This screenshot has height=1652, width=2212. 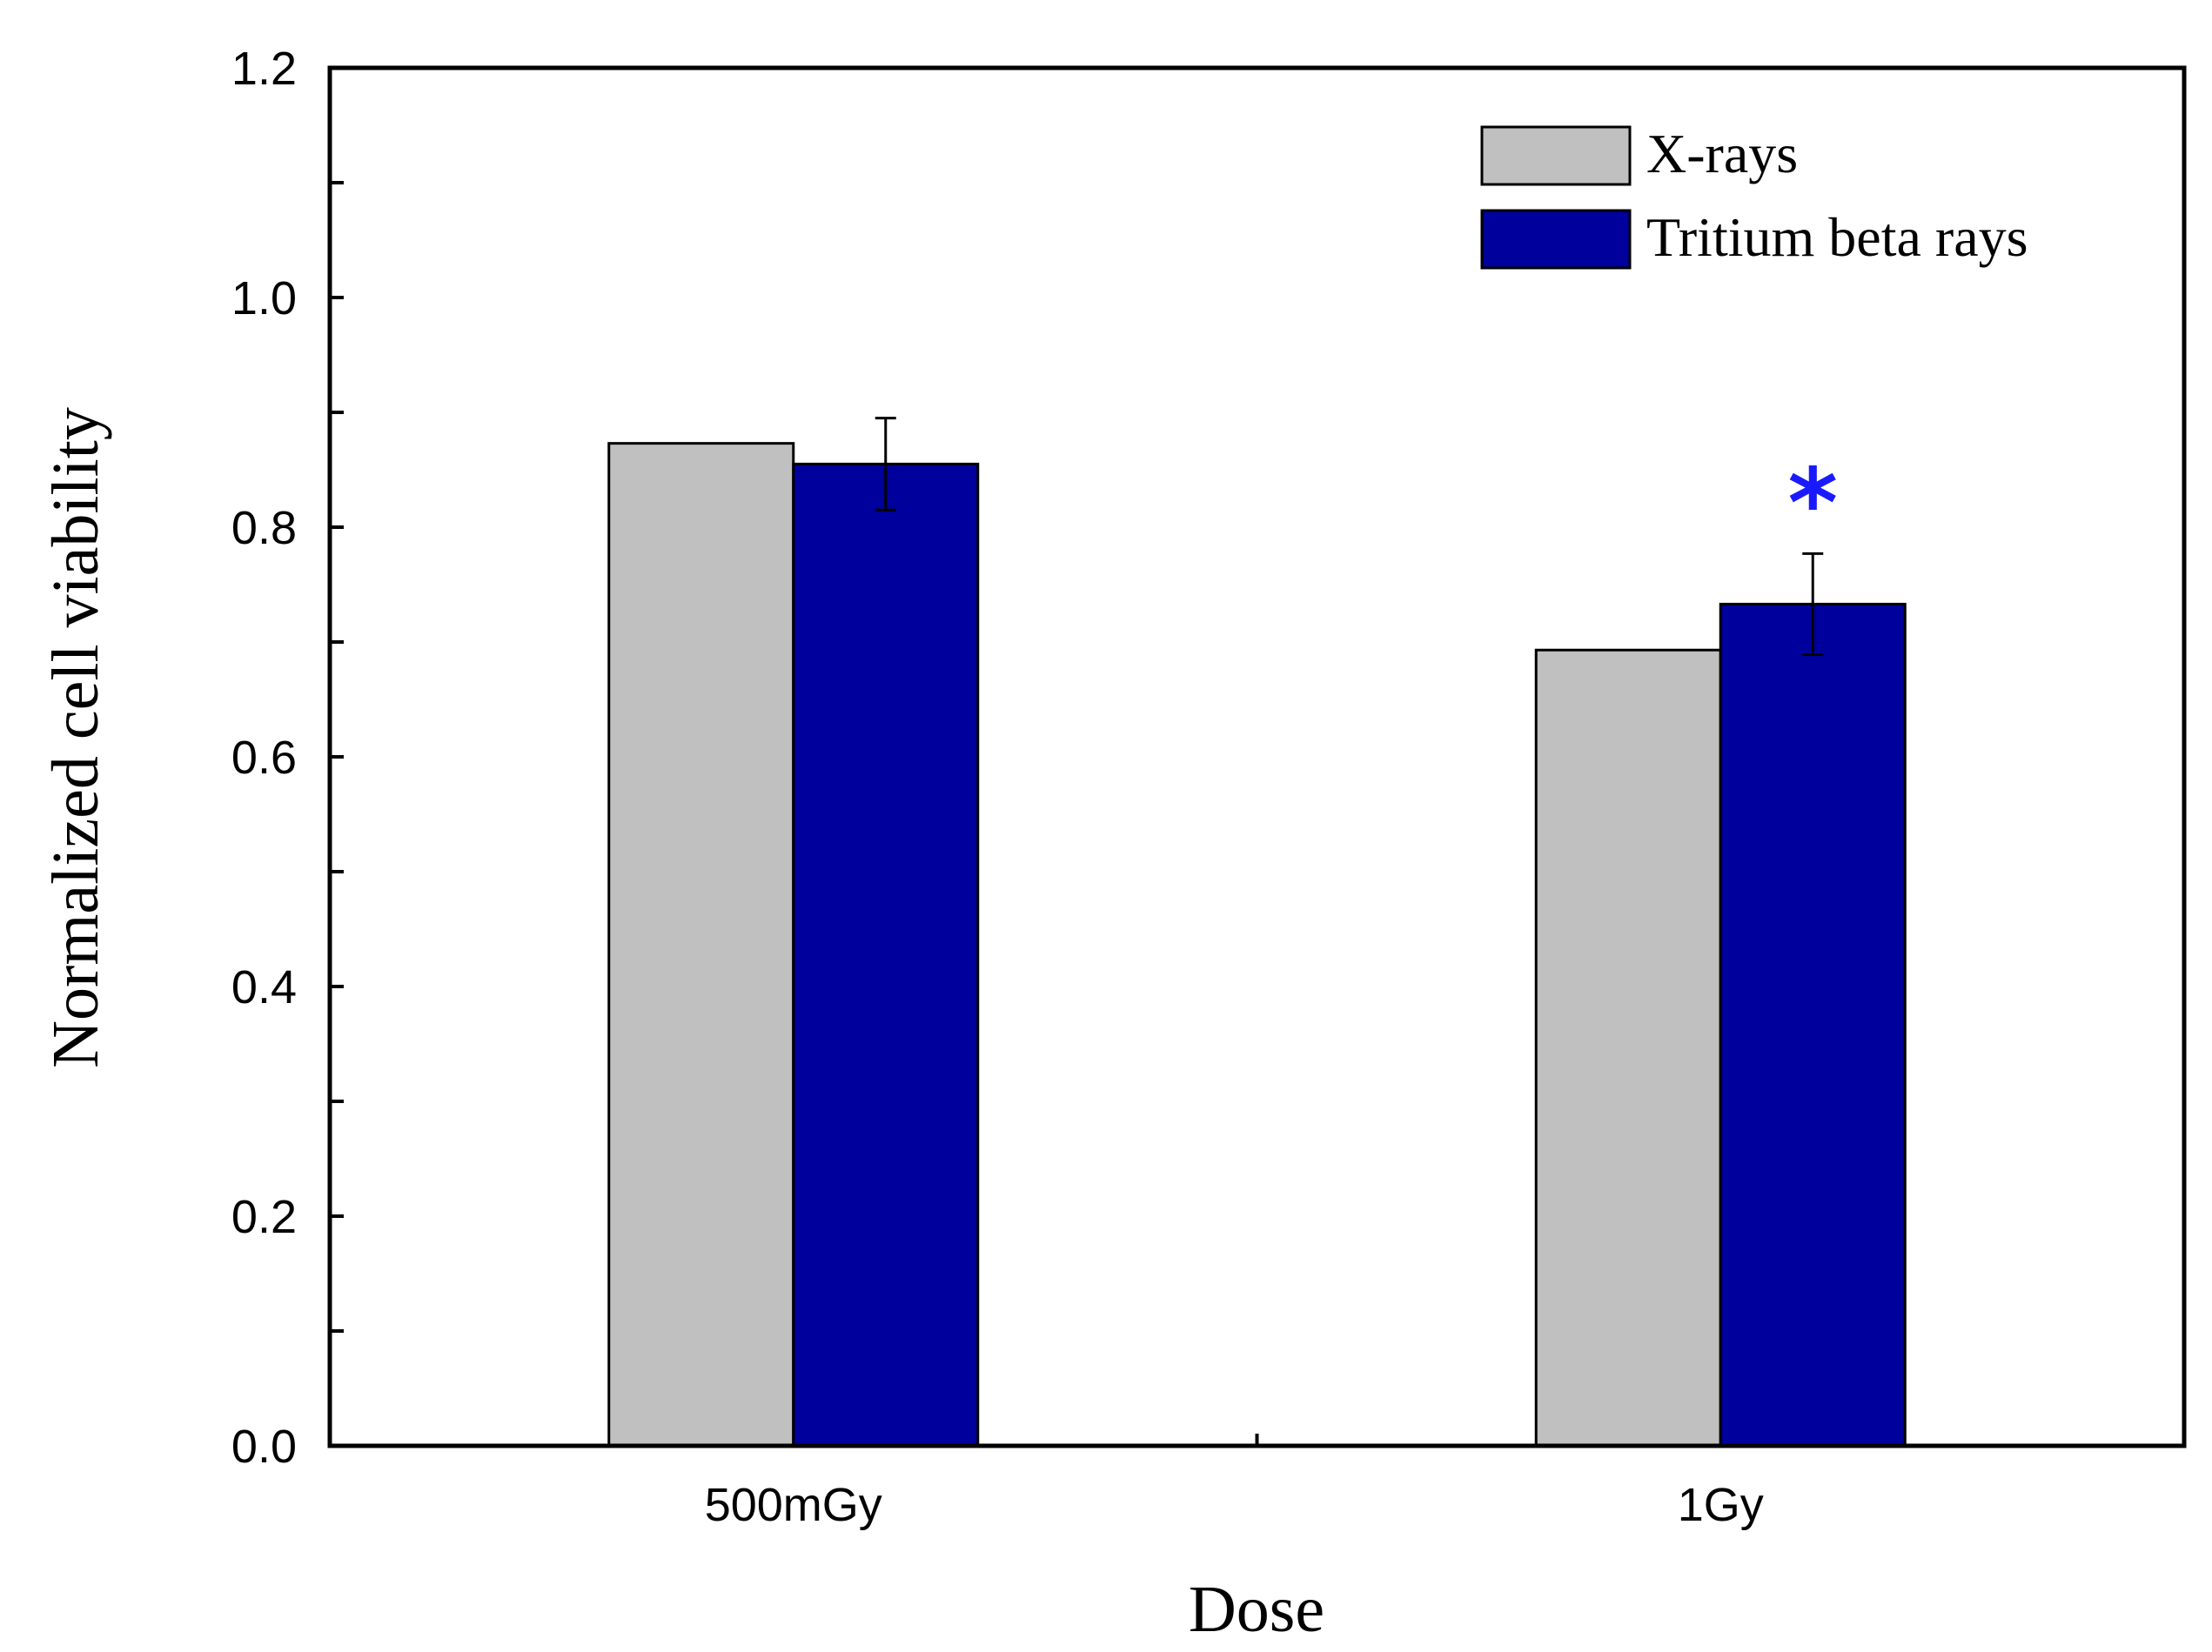 I want to click on y-axis-title: Normalized cell viability, so click(x=76, y=737).